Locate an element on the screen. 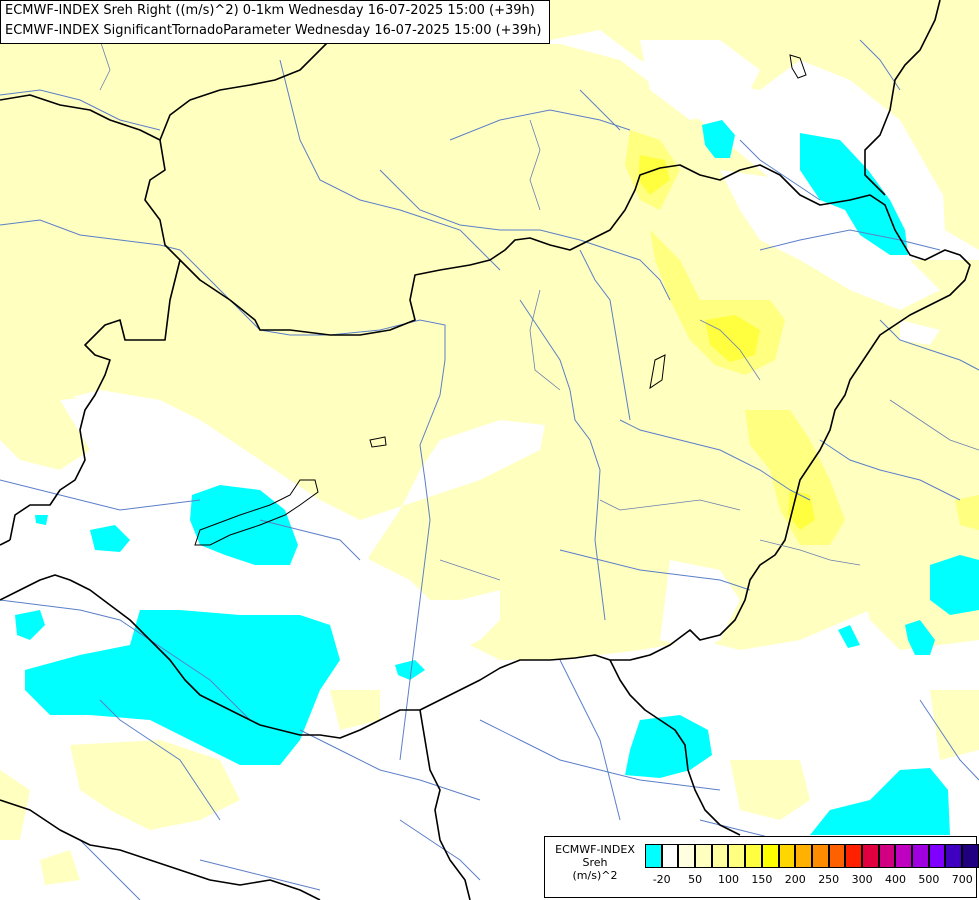  legend-tick-label: 500 is located at coordinates (929, 879).